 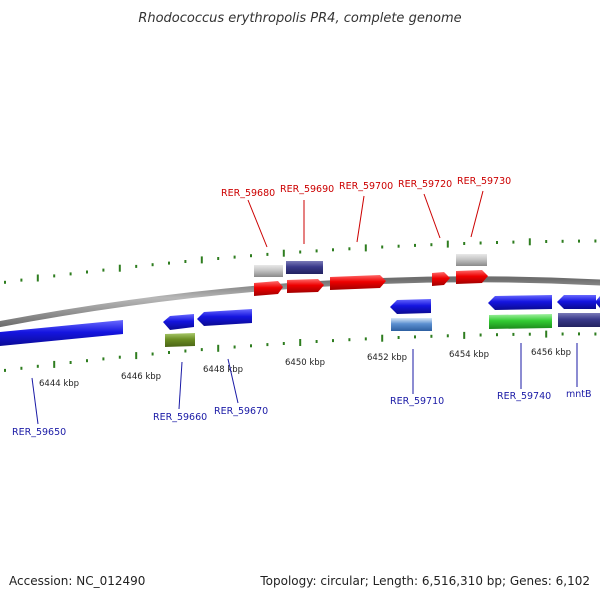 I want to click on gene-label: RER_59650, so click(x=39, y=432).